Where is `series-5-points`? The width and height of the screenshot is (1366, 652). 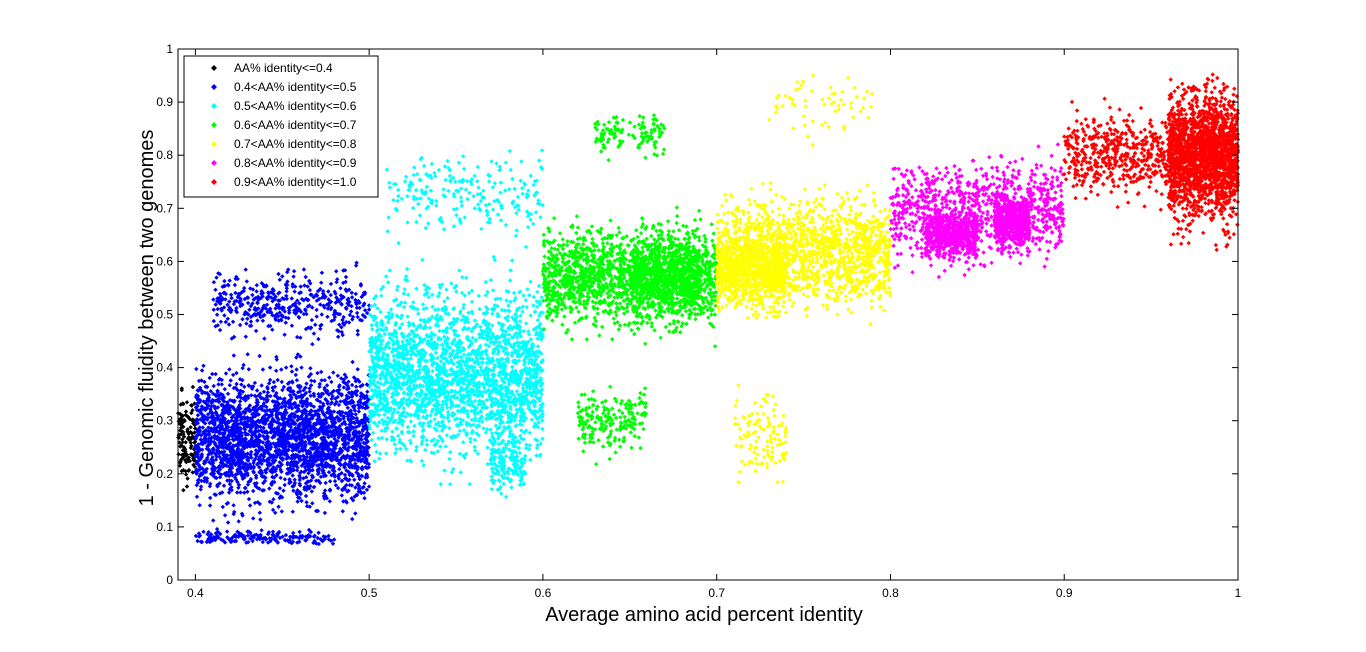 series-5-points is located at coordinates (977, 211).